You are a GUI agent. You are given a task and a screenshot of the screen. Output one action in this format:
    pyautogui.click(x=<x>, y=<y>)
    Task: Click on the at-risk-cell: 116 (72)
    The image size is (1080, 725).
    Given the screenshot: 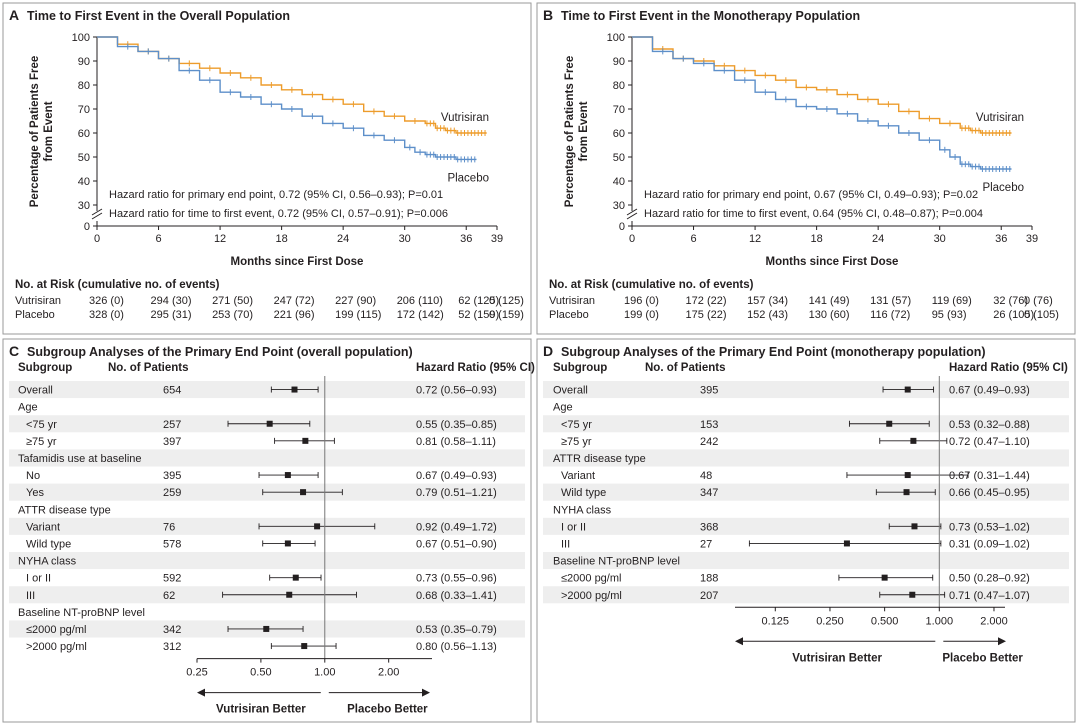 What is the action you would take?
    pyautogui.click(x=890, y=315)
    